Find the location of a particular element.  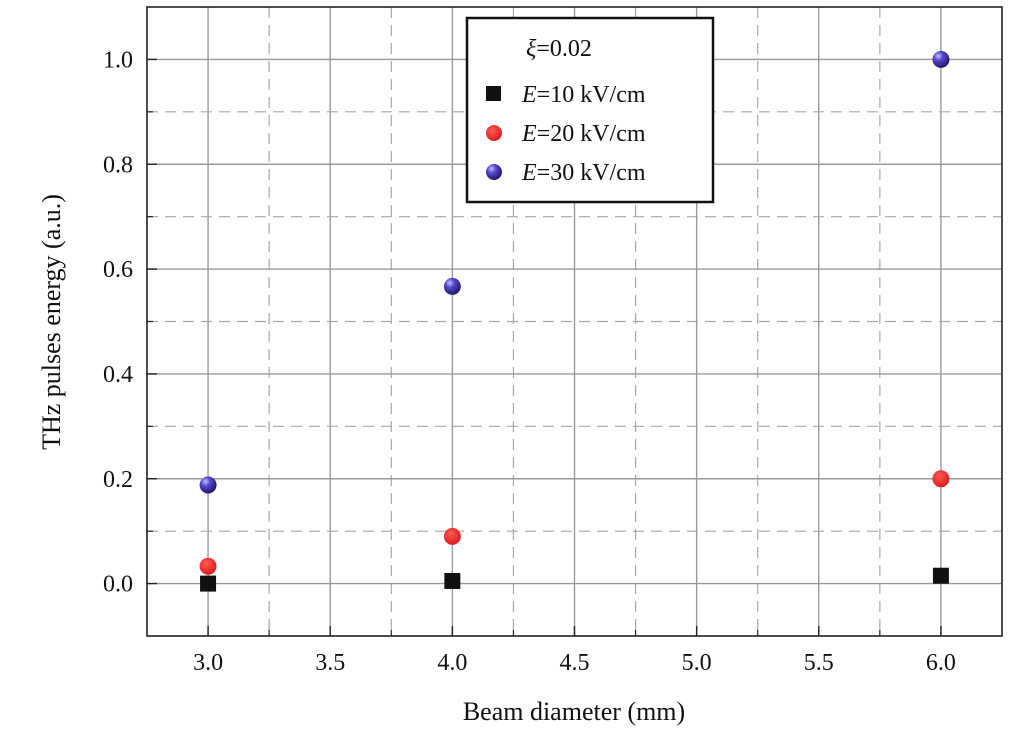

x-tick-label: 4.0 is located at coordinates (452, 663).